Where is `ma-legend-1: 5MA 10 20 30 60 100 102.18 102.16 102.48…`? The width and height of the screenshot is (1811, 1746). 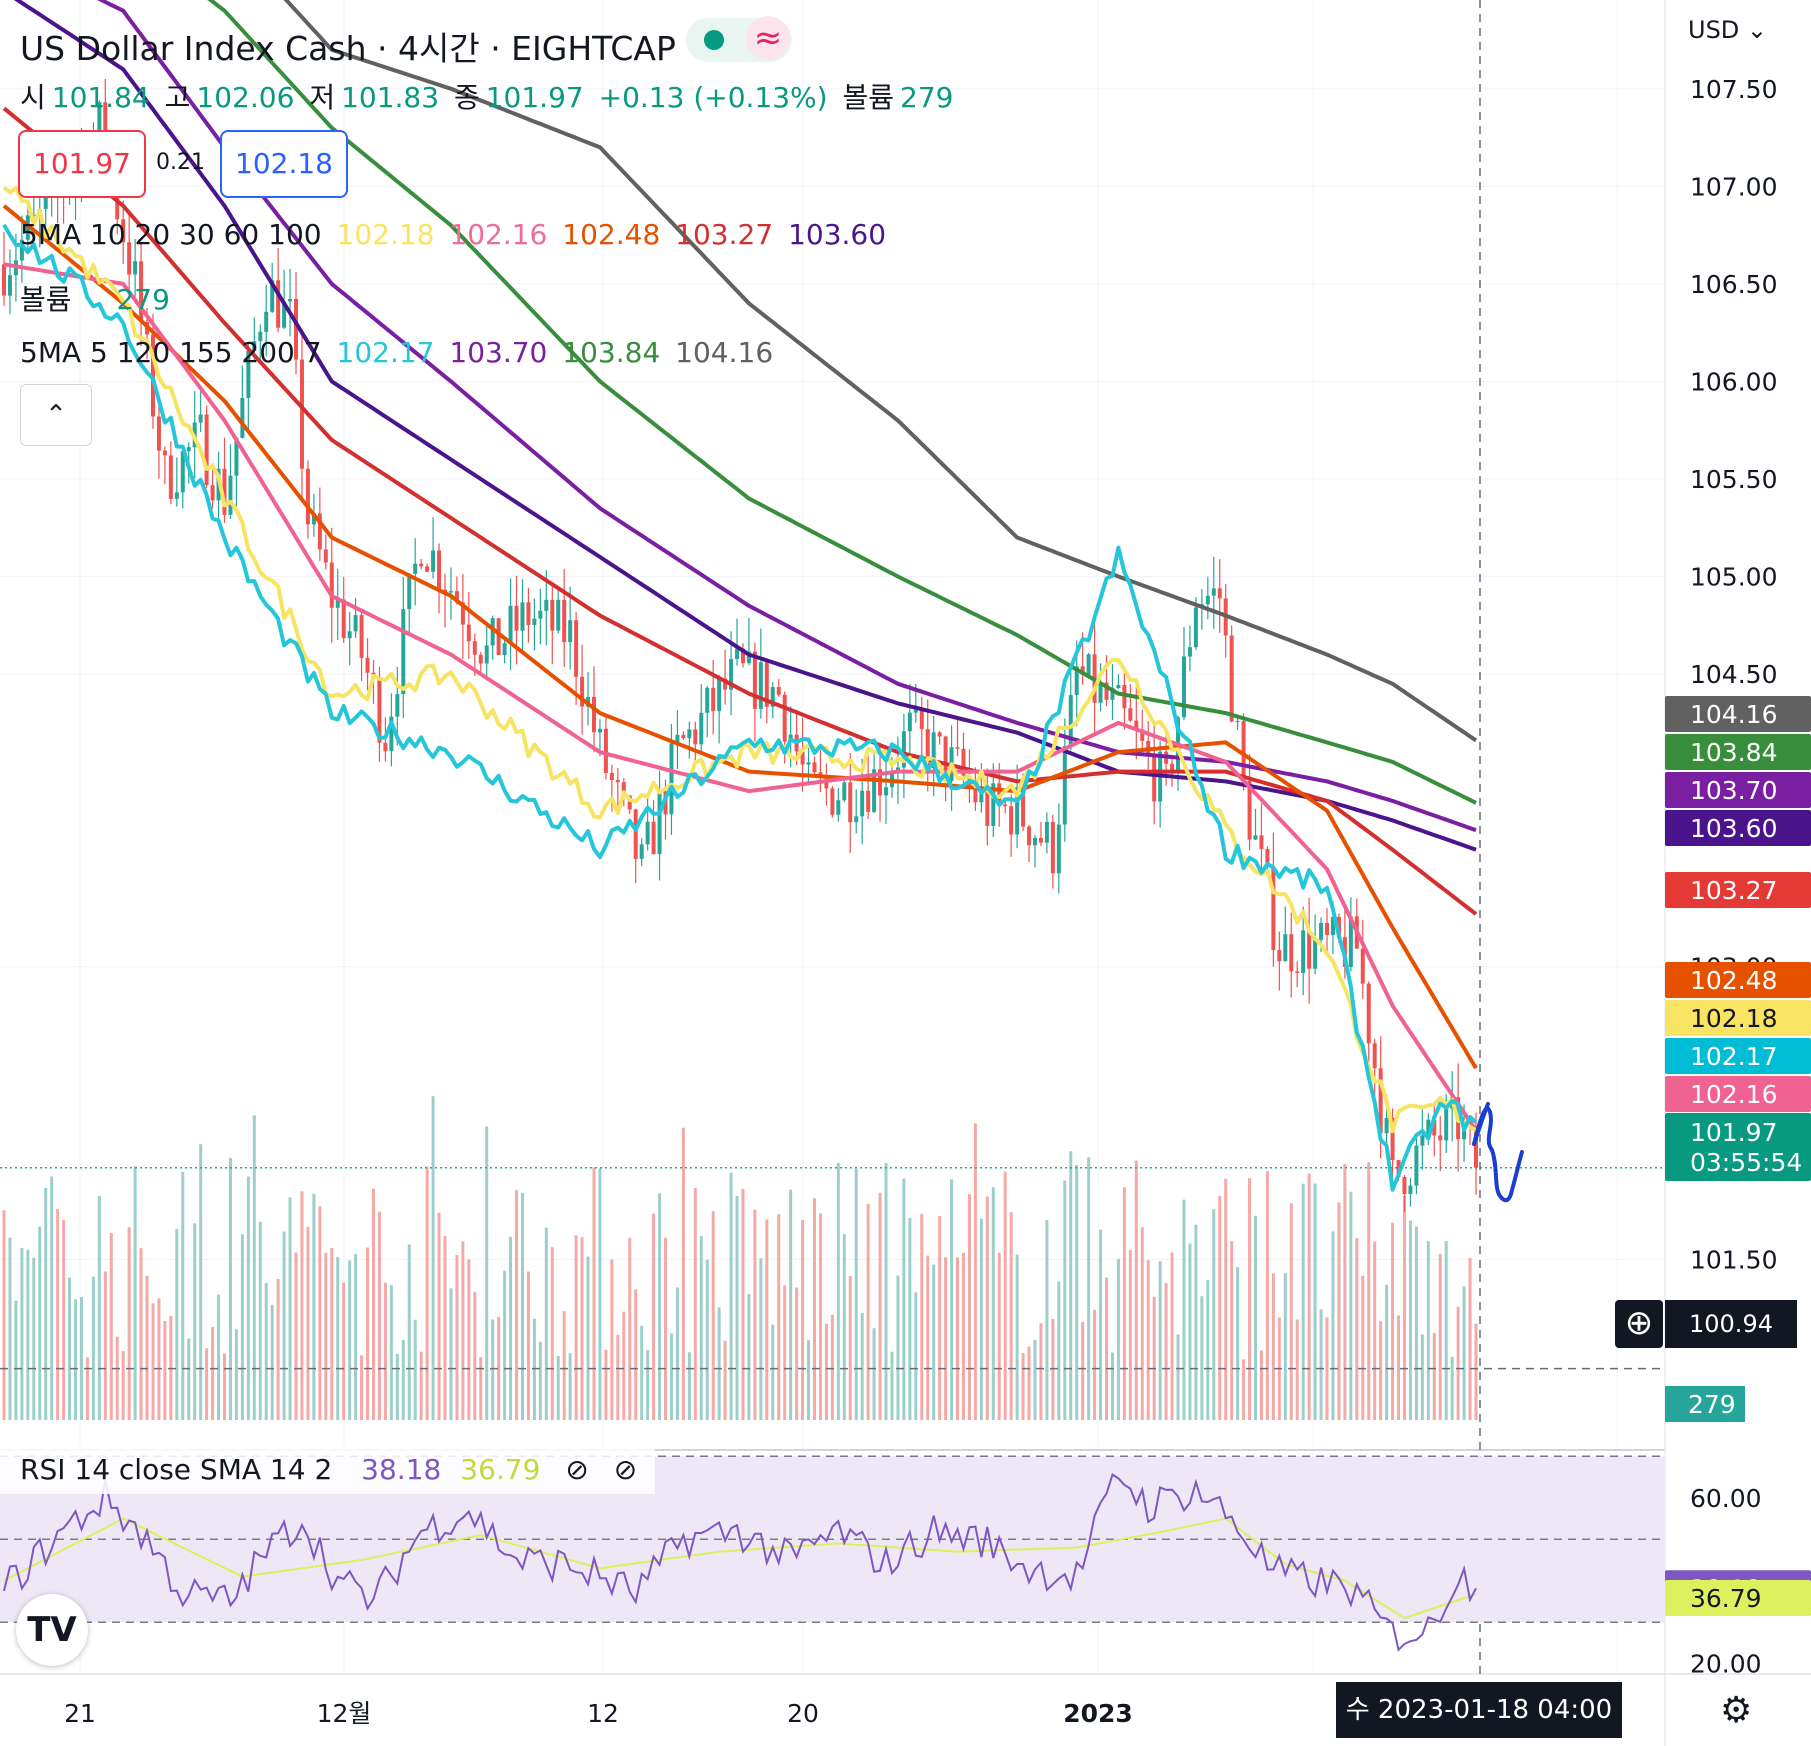
ma-legend-1: 5MA 10 20 30 60 100 102.18 102.16 102.48… is located at coordinates (456, 234).